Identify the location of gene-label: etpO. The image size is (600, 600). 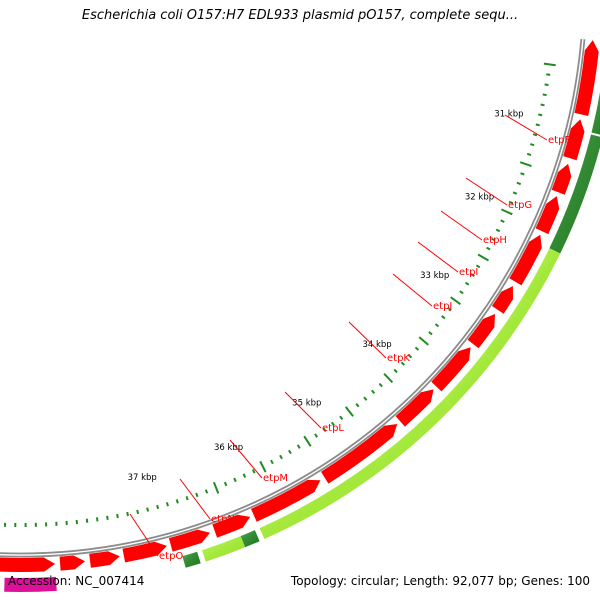
(171, 556).